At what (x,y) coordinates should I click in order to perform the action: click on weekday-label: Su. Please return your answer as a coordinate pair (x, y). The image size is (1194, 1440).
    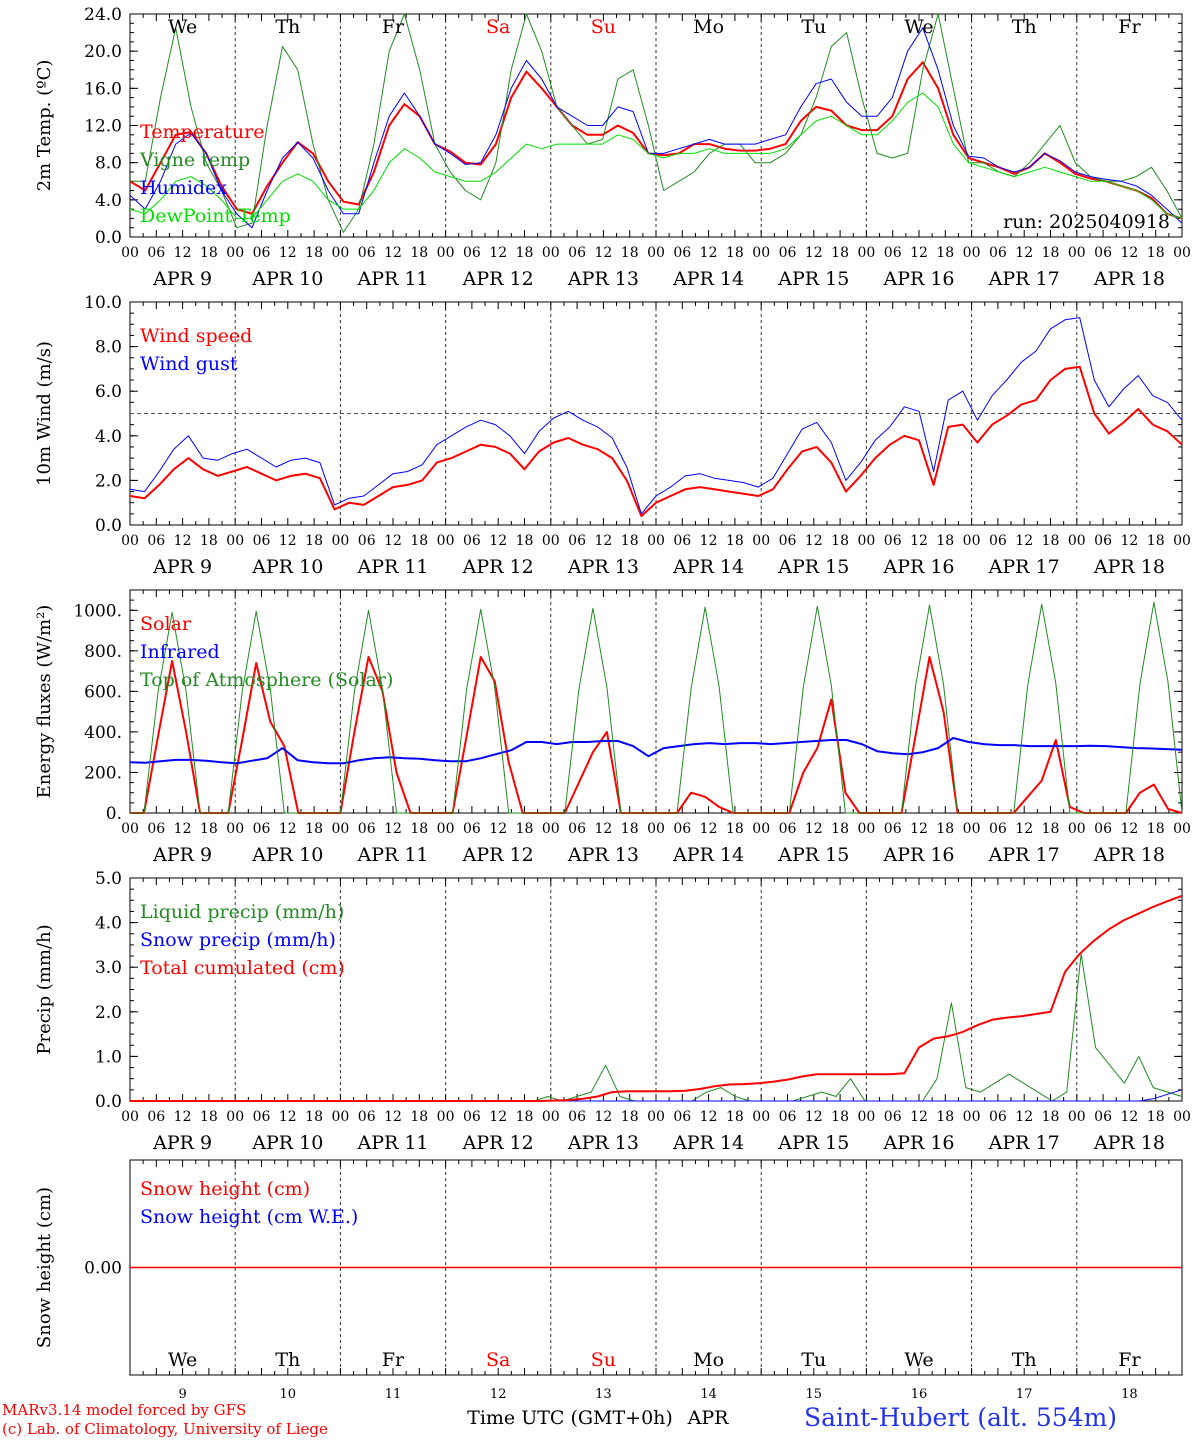
    Looking at the image, I should click on (603, 27).